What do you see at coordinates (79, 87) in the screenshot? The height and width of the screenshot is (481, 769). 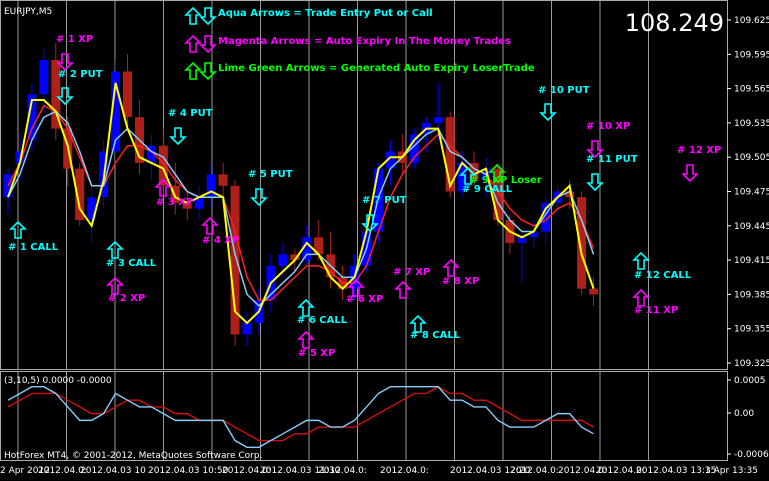 I see `annotation: # 2 PUT` at bounding box center [79, 87].